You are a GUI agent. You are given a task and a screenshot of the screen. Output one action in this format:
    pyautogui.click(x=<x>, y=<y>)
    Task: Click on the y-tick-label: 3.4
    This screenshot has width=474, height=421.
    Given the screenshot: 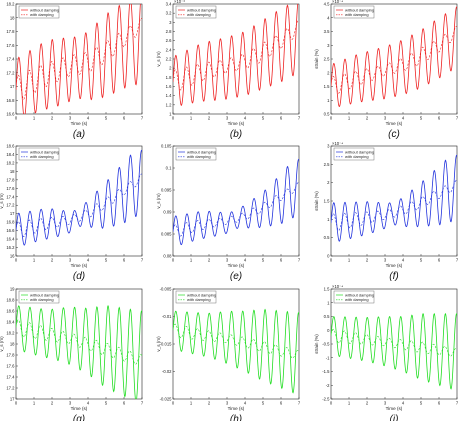 What is the action you would take?
    pyautogui.click(x=169, y=4)
    